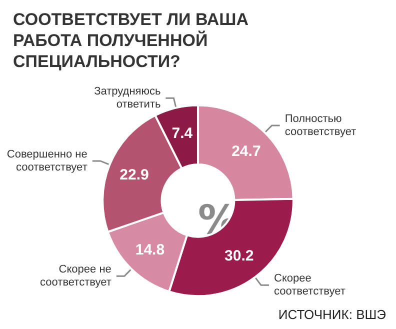 The width and height of the screenshot is (396, 329). What do you see at coordinates (47, 161) in the screenshot?
I see `slice-label: Совершенно не соответствует` at bounding box center [47, 161].